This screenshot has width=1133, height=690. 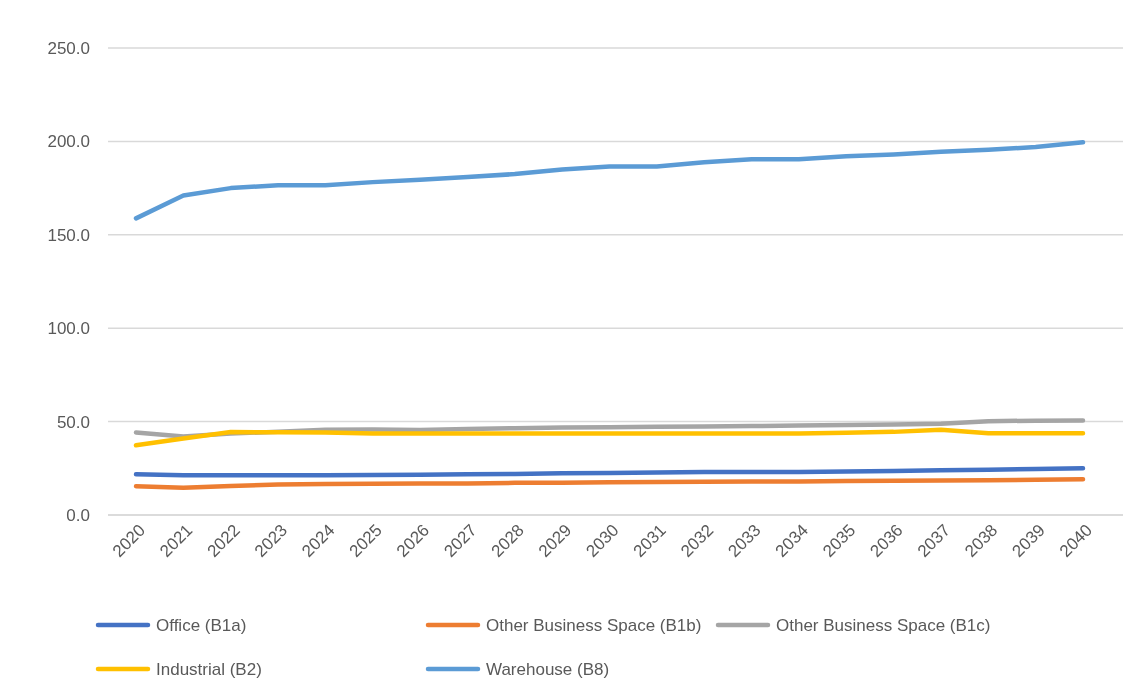 I want to click on legend-label: Warehouse (B8), so click(x=548, y=669).